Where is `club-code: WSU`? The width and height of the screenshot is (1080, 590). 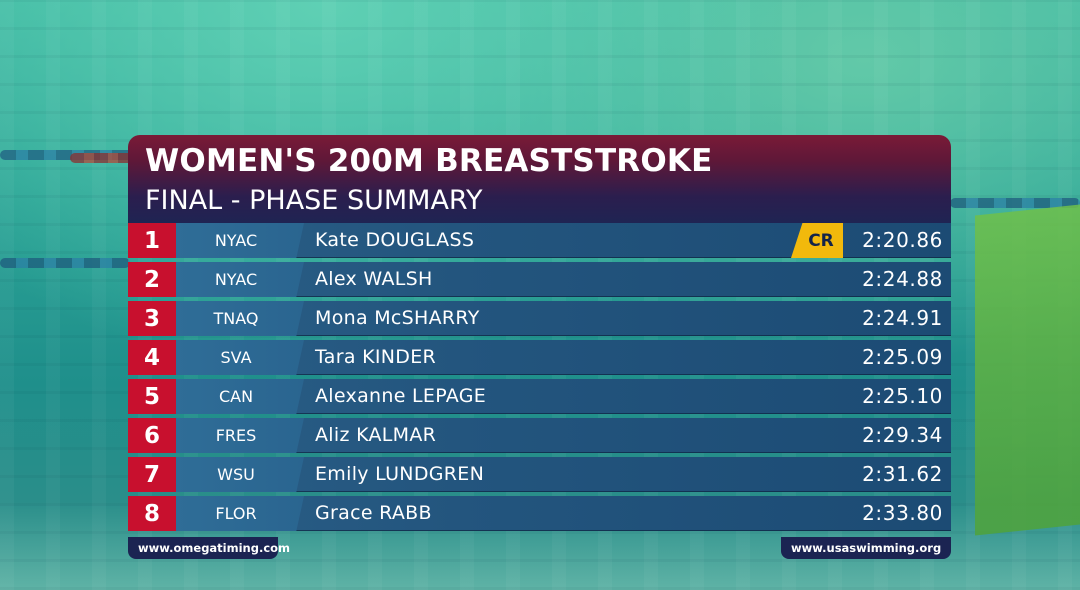 club-code: WSU is located at coordinates (236, 474).